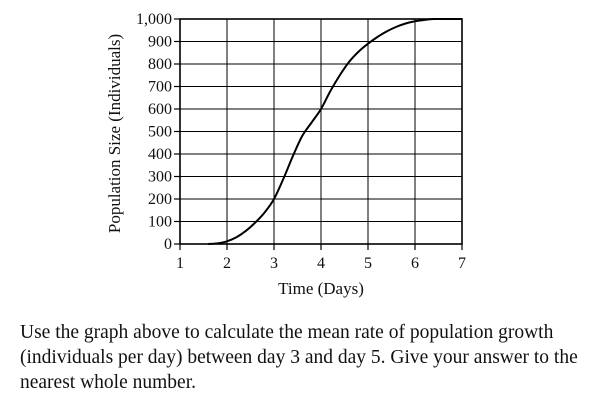  What do you see at coordinates (168, 244) in the screenshot?
I see `y-tick-label: 0` at bounding box center [168, 244].